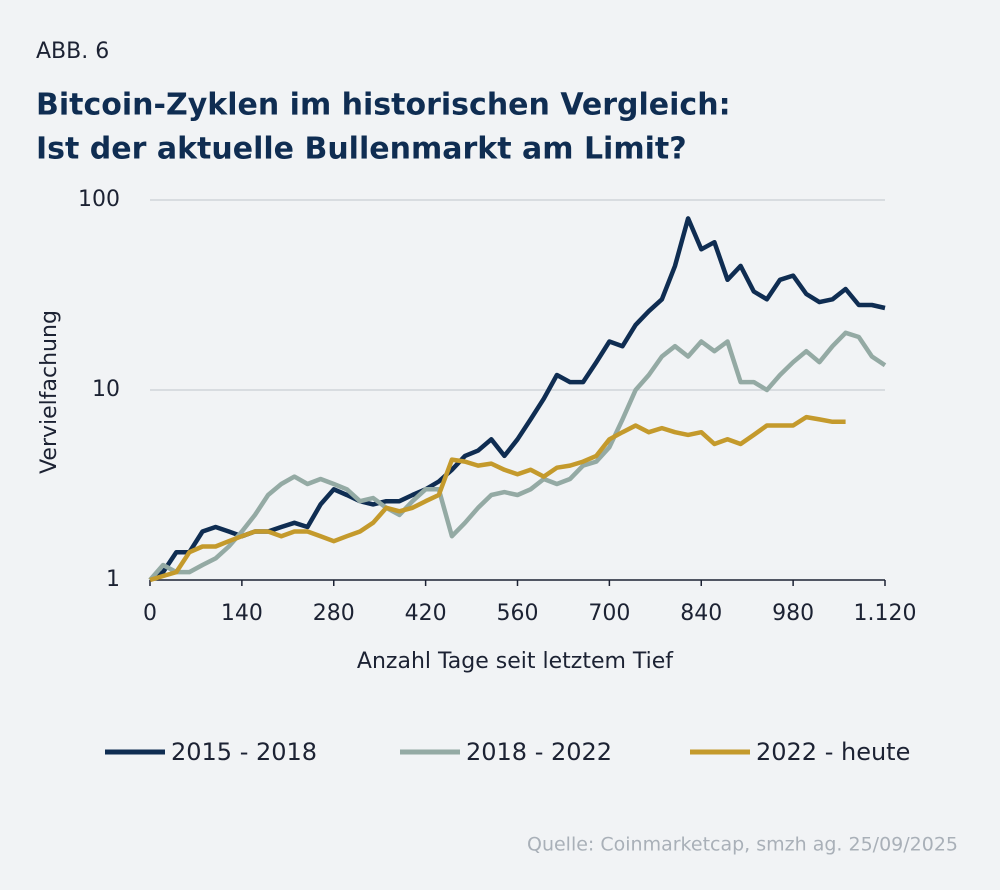 Image resolution: width=1000 pixels, height=890 pixels. Describe the element at coordinates (106, 389) in the screenshot. I see `y-tick-label: 10` at that location.